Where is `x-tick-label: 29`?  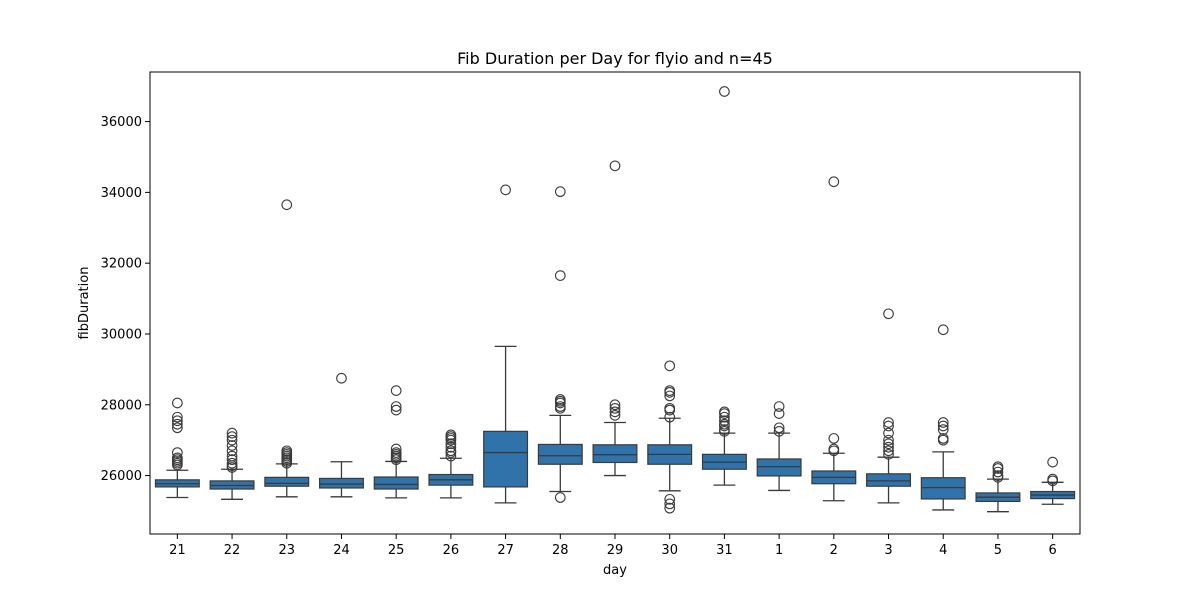
x-tick-label: 29 is located at coordinates (615, 550).